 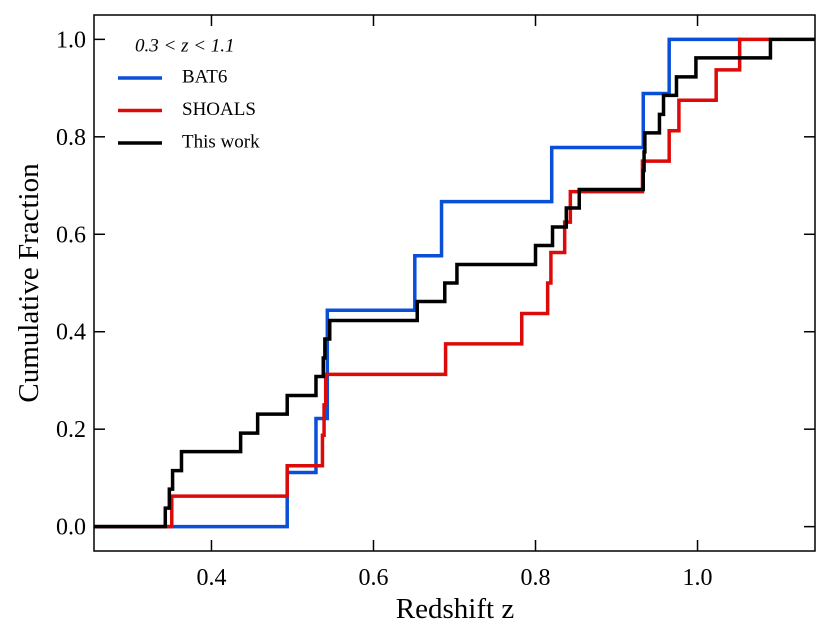 What do you see at coordinates (211, 578) in the screenshot?
I see `x-tick-label: 0.4` at bounding box center [211, 578].